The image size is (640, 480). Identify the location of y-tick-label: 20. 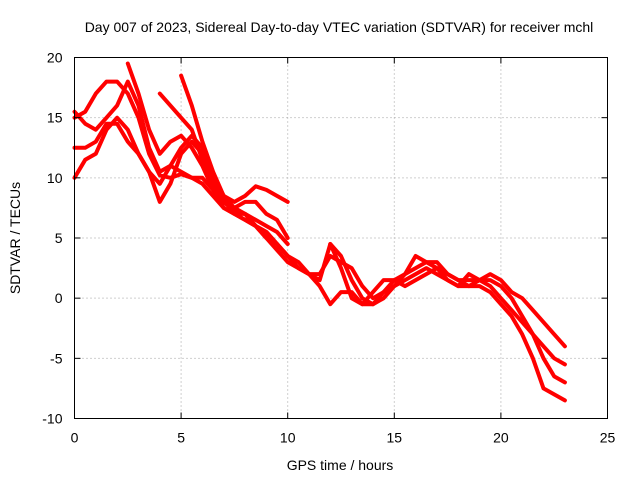
(55, 58).